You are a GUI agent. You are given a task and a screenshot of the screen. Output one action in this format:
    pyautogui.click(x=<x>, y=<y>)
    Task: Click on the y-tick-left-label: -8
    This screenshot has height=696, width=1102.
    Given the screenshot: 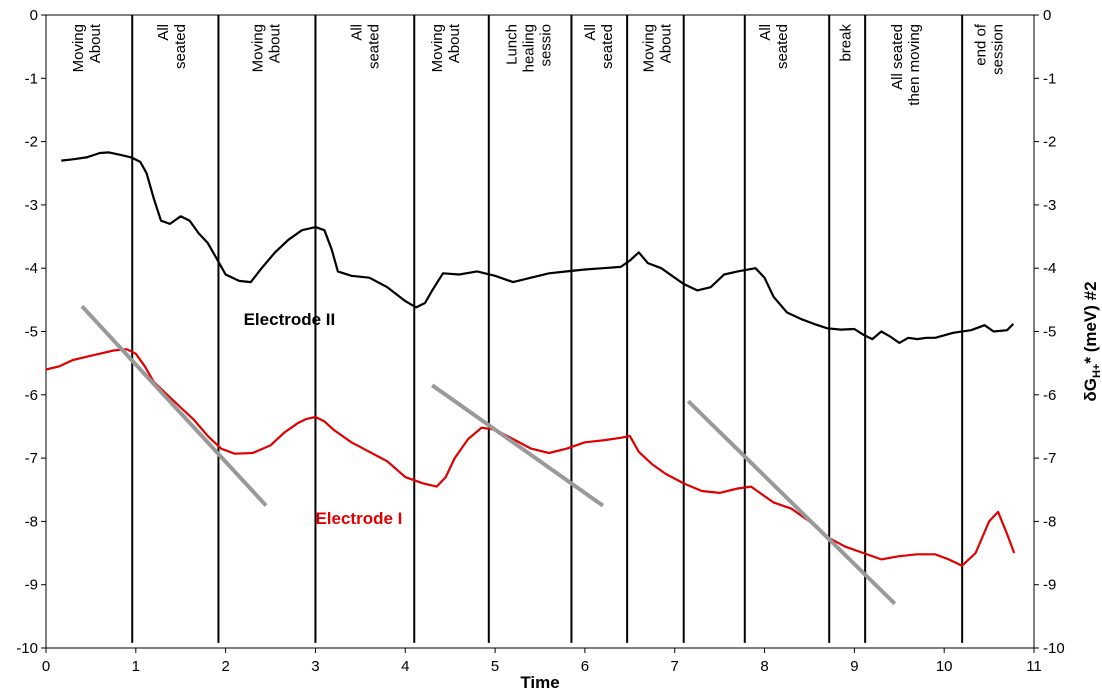 What is the action you would take?
    pyautogui.click(x=31, y=521)
    